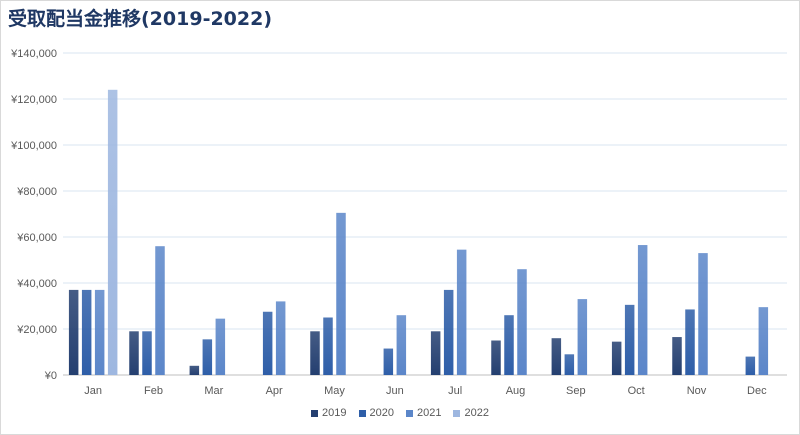 This screenshot has width=800, height=435. I want to click on bar-2021-sep, so click(582, 337).